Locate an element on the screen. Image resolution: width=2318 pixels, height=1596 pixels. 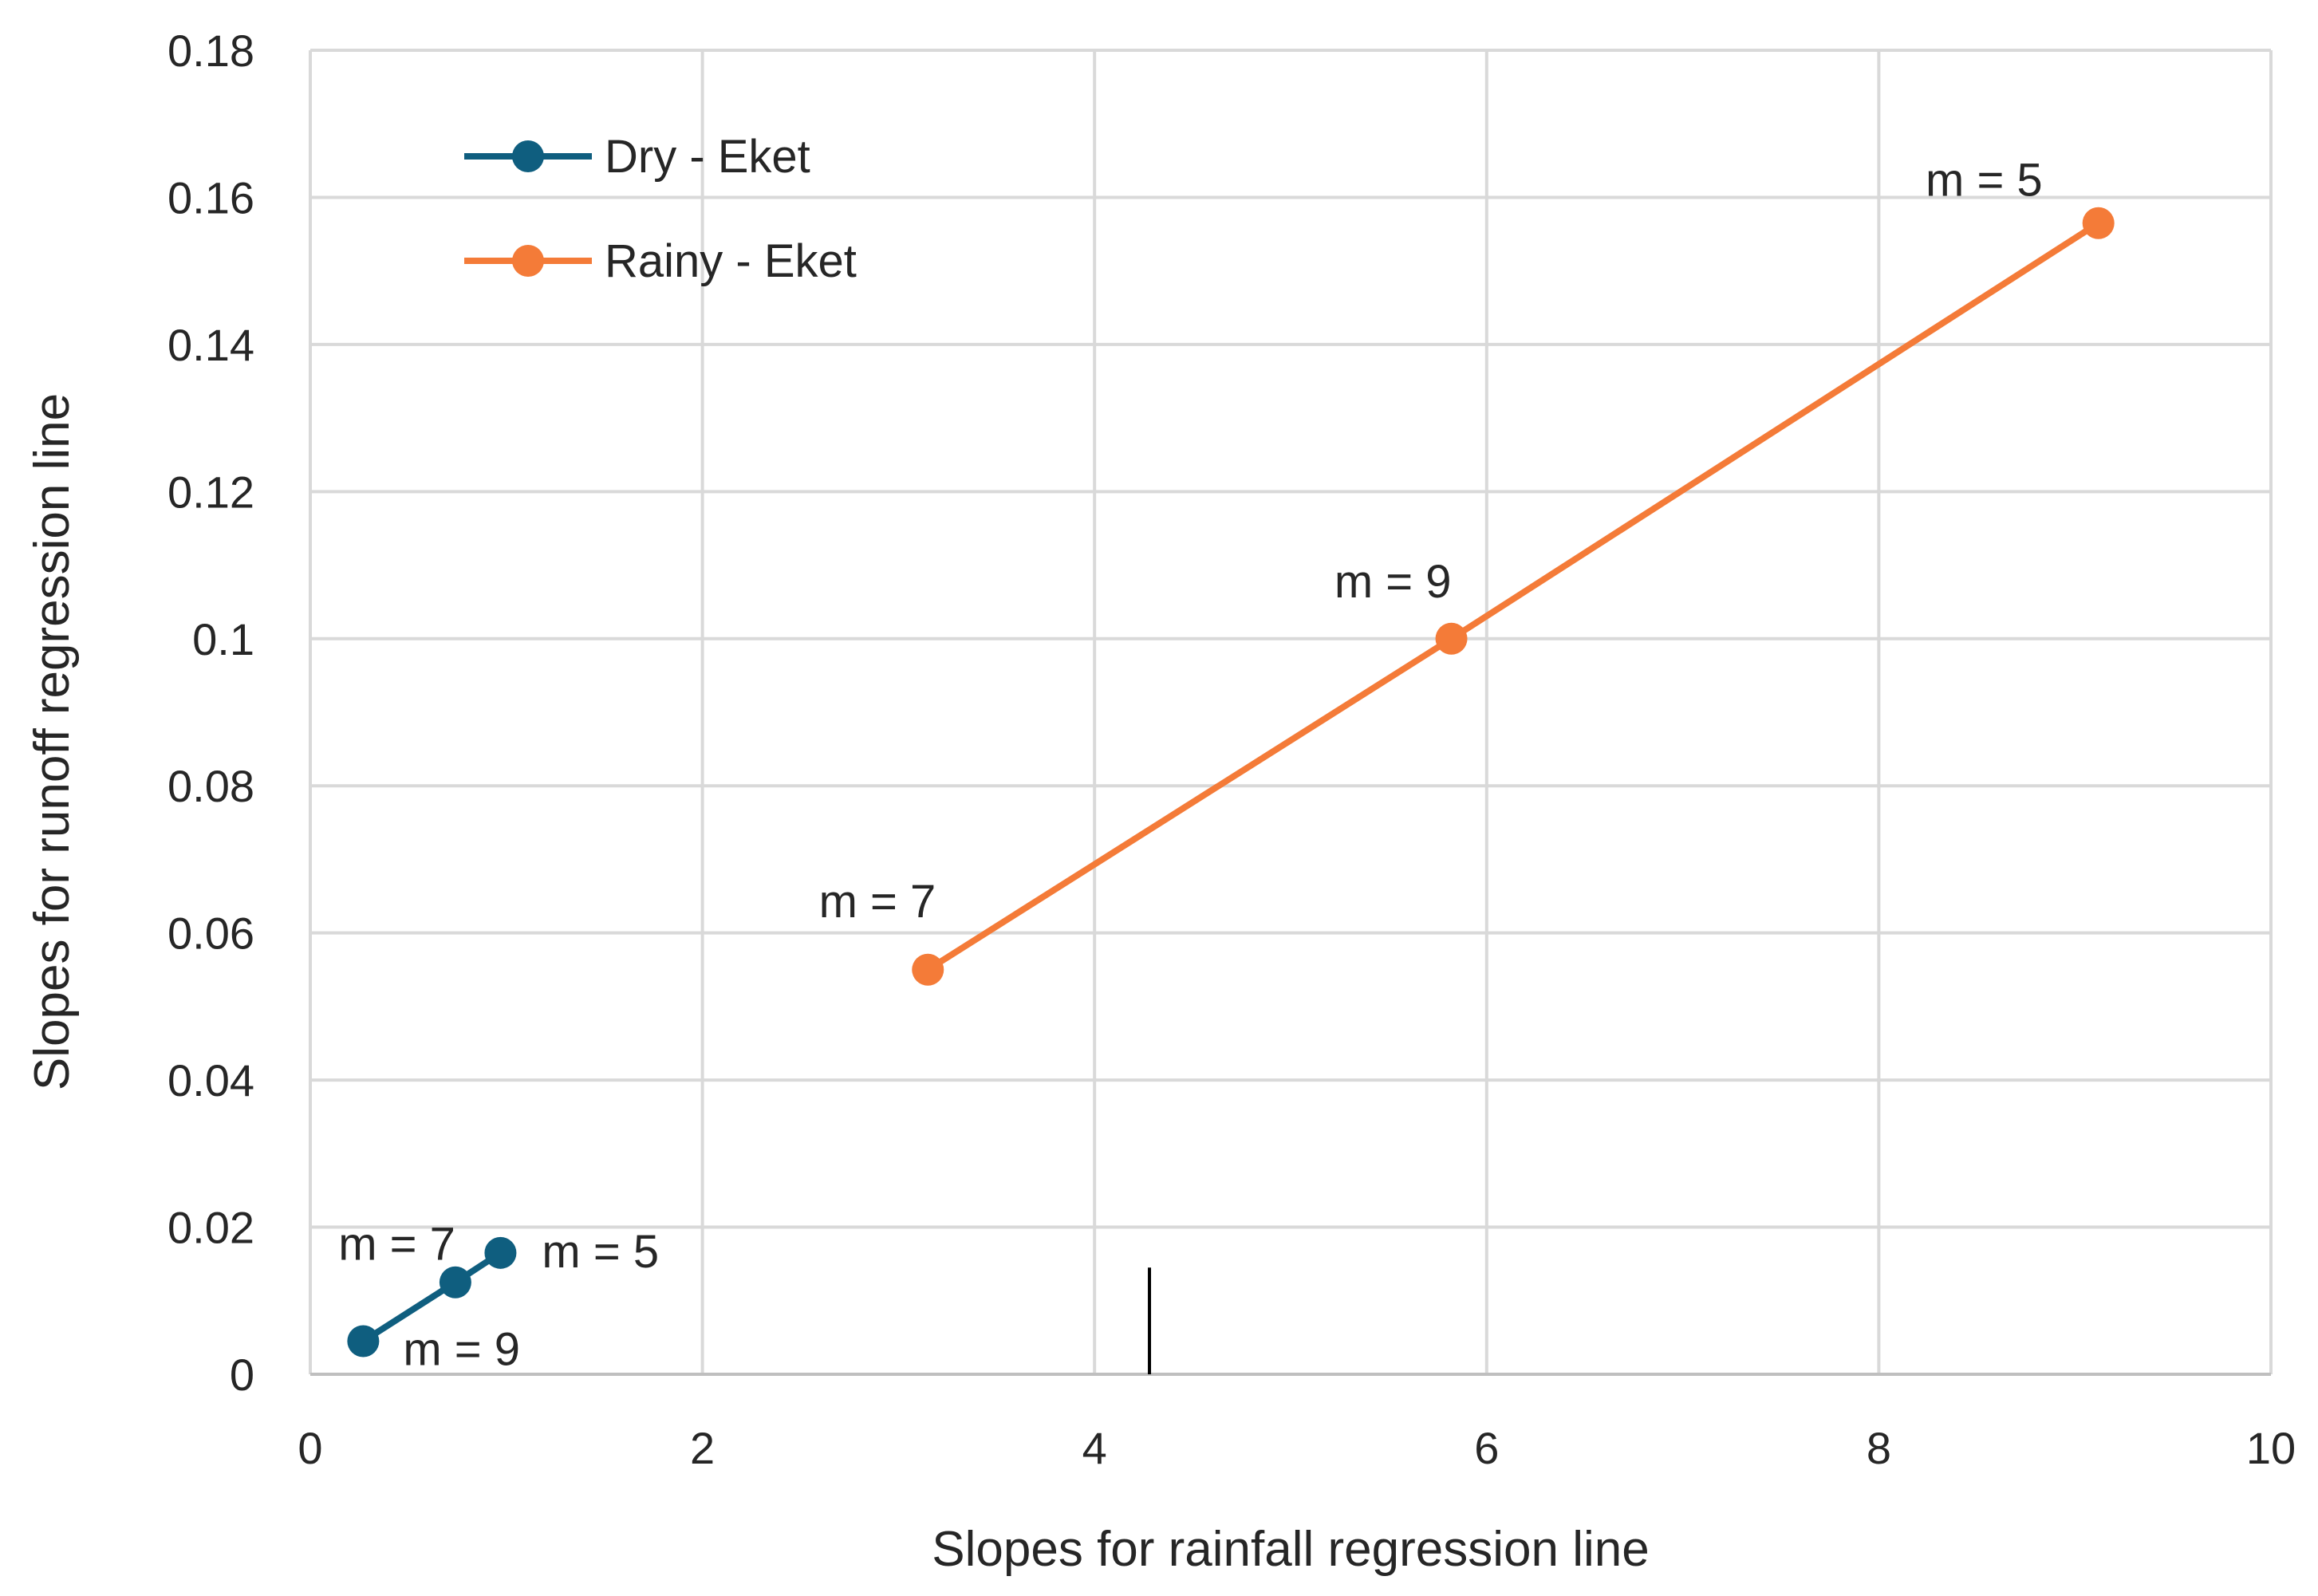
legend-label: Dry - Eket is located at coordinates (707, 157).